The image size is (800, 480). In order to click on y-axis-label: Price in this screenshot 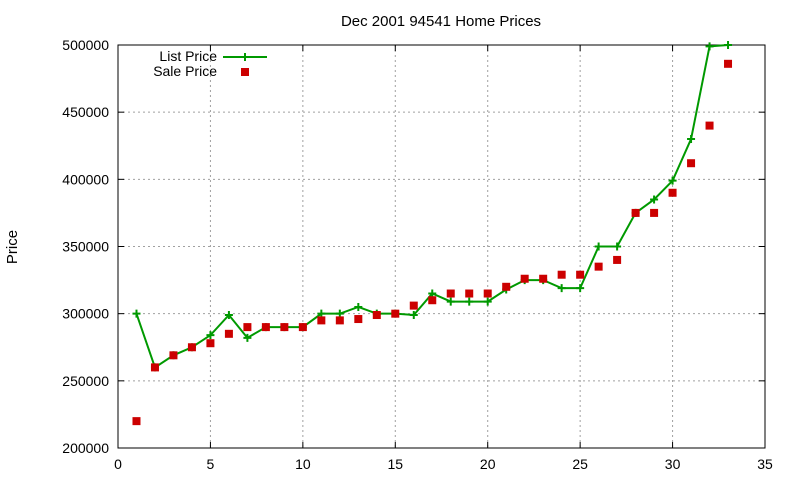, I will do `click(12, 247)`.